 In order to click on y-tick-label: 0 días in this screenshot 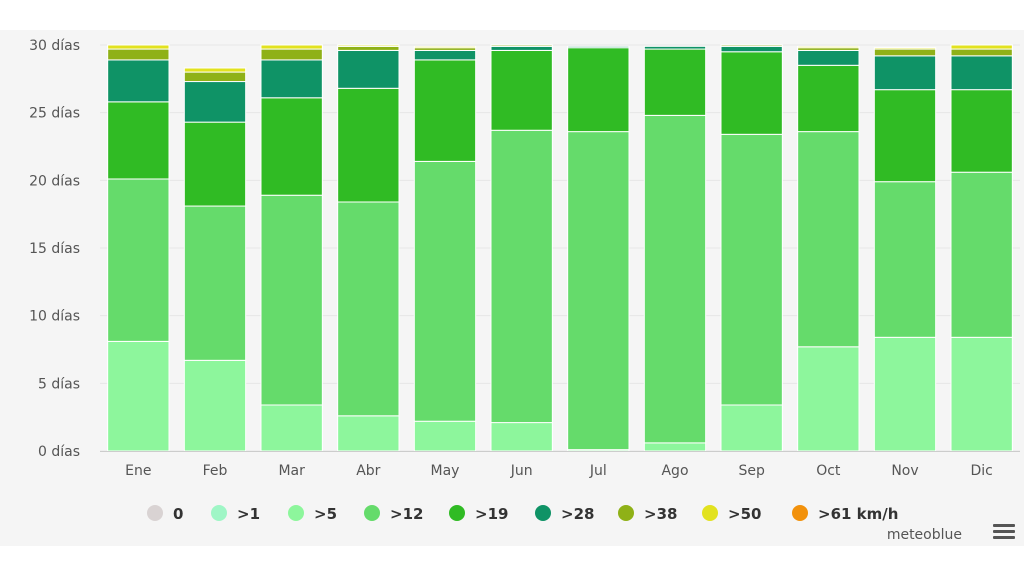, I will do `click(59, 452)`.